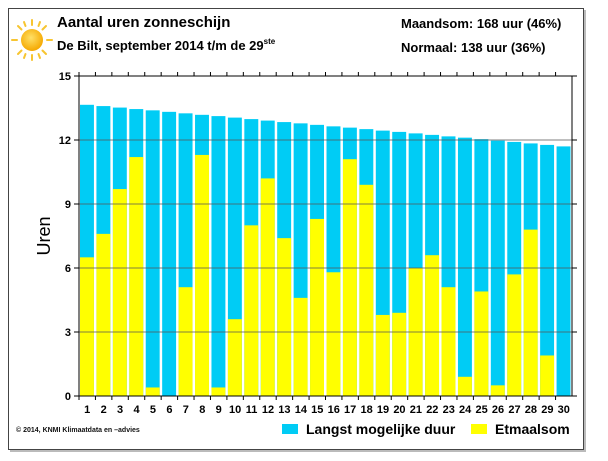 Image resolution: width=608 pixels, height=461 pixels. What do you see at coordinates (381, 429) in the screenshot?
I see `legend-label-max-duration: Langst mogelijke duur` at bounding box center [381, 429].